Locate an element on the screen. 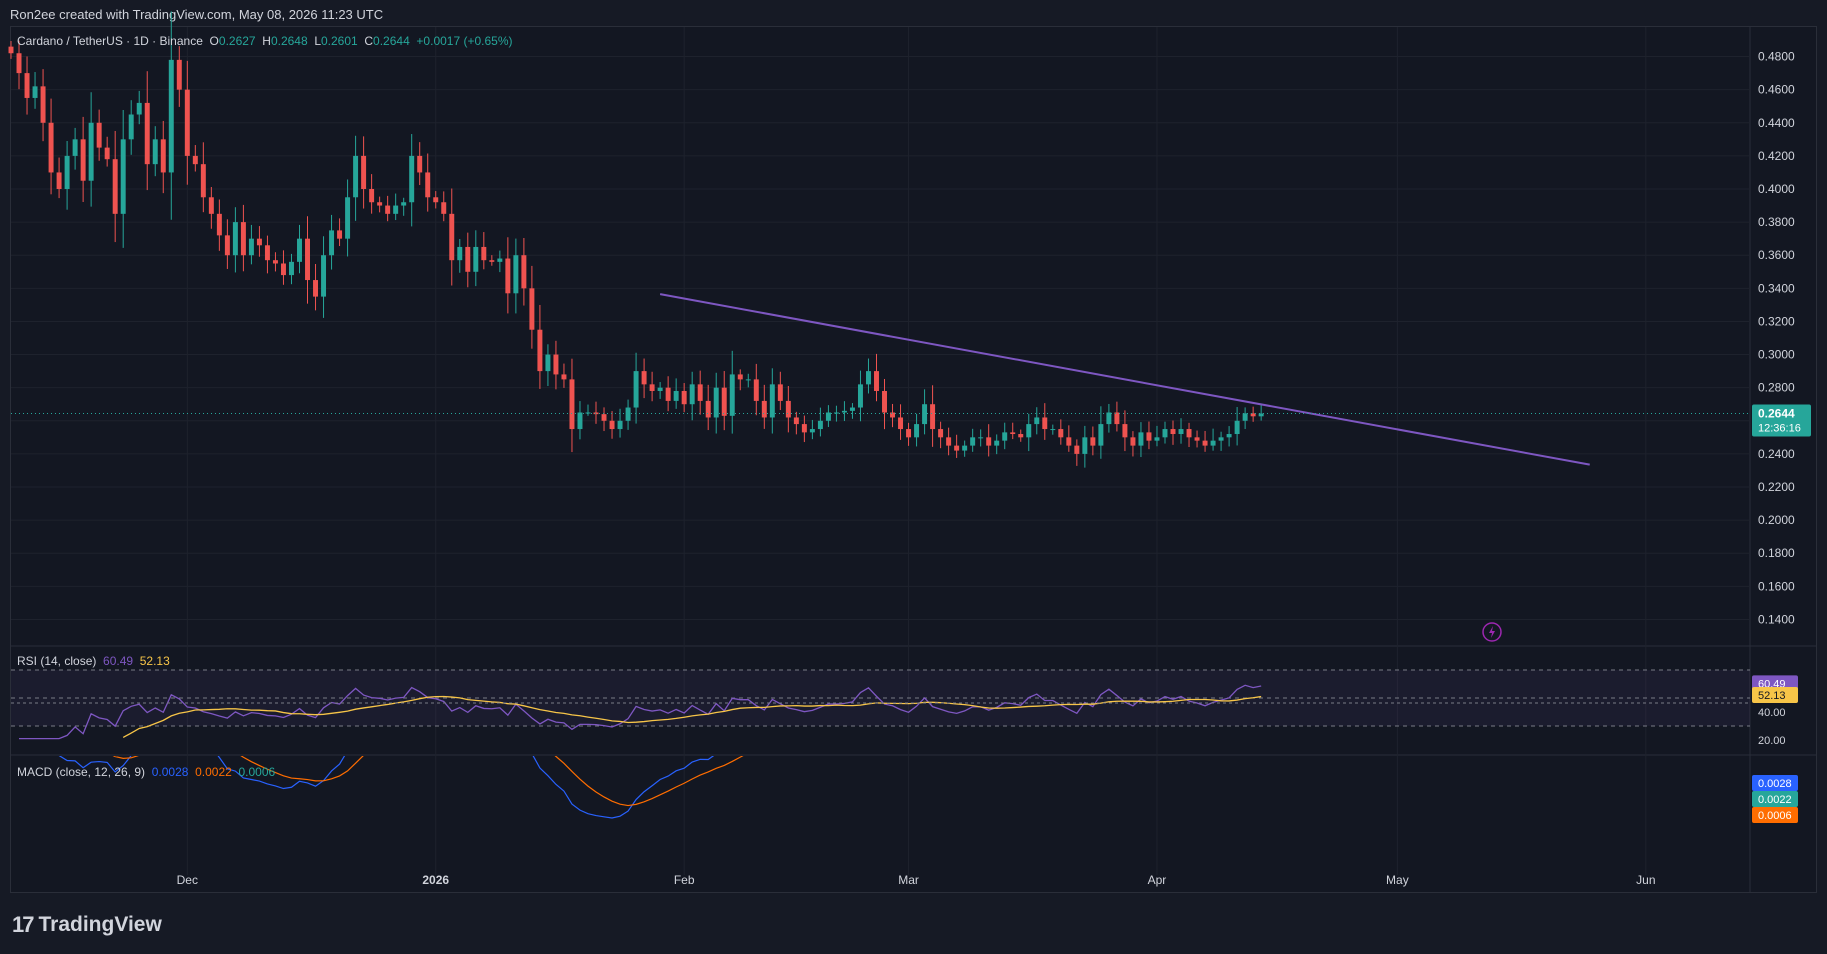  rsi-line is located at coordinates (640, 712).